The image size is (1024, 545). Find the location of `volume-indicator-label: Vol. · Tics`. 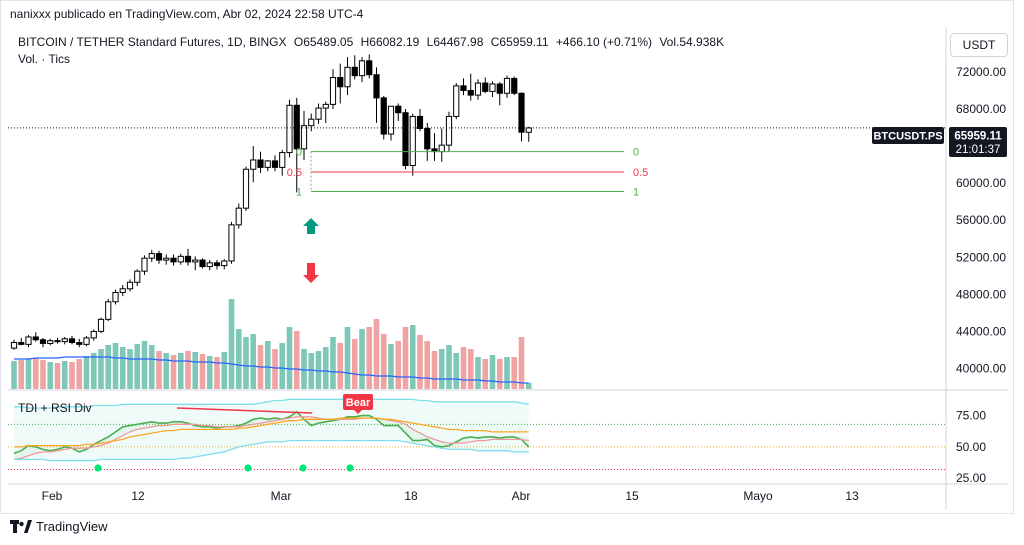

volume-indicator-label: Vol. · Tics is located at coordinates (44, 59).